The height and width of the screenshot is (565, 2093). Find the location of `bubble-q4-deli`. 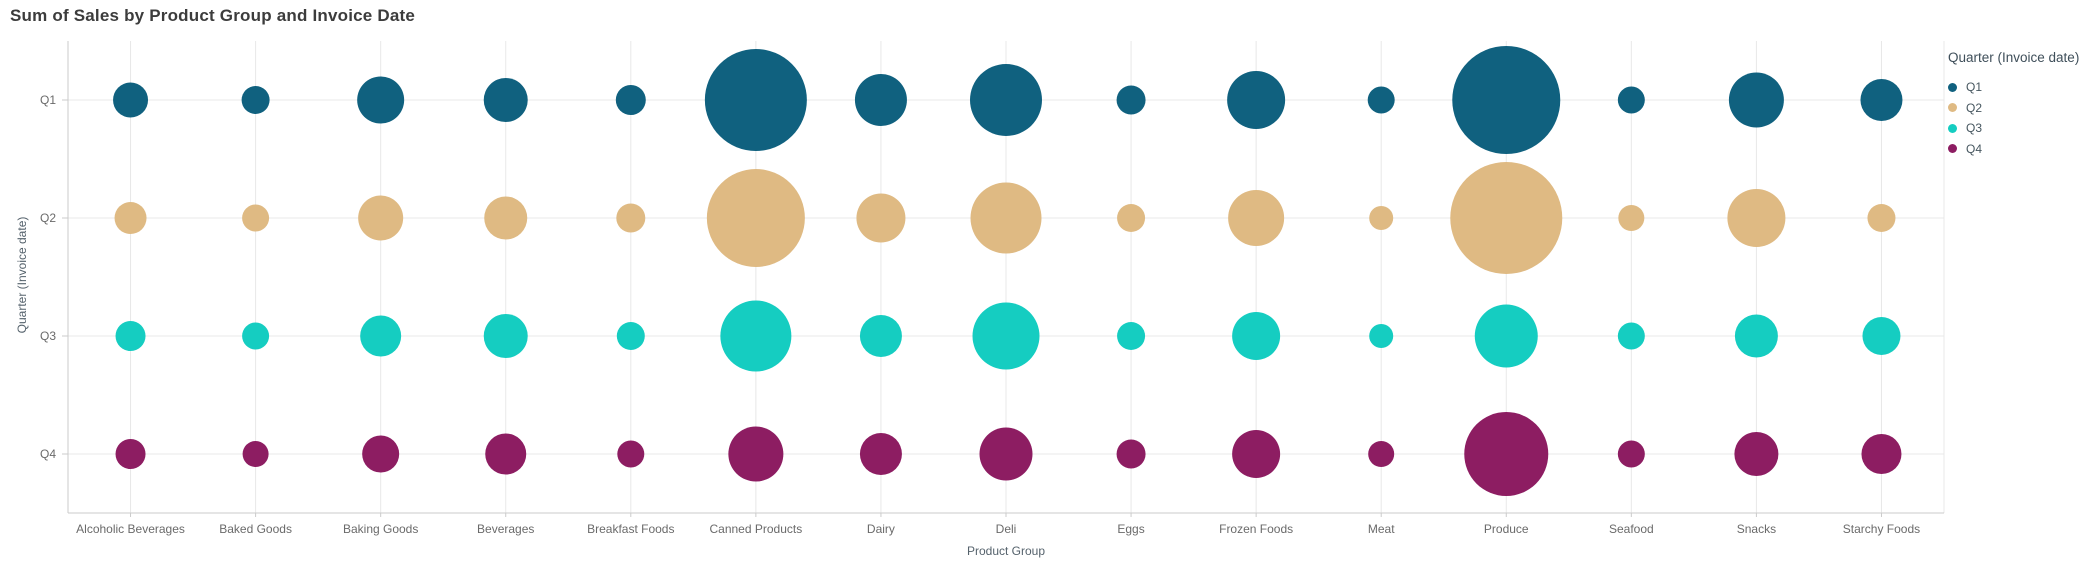

bubble-q4-deli is located at coordinates (1006, 454).